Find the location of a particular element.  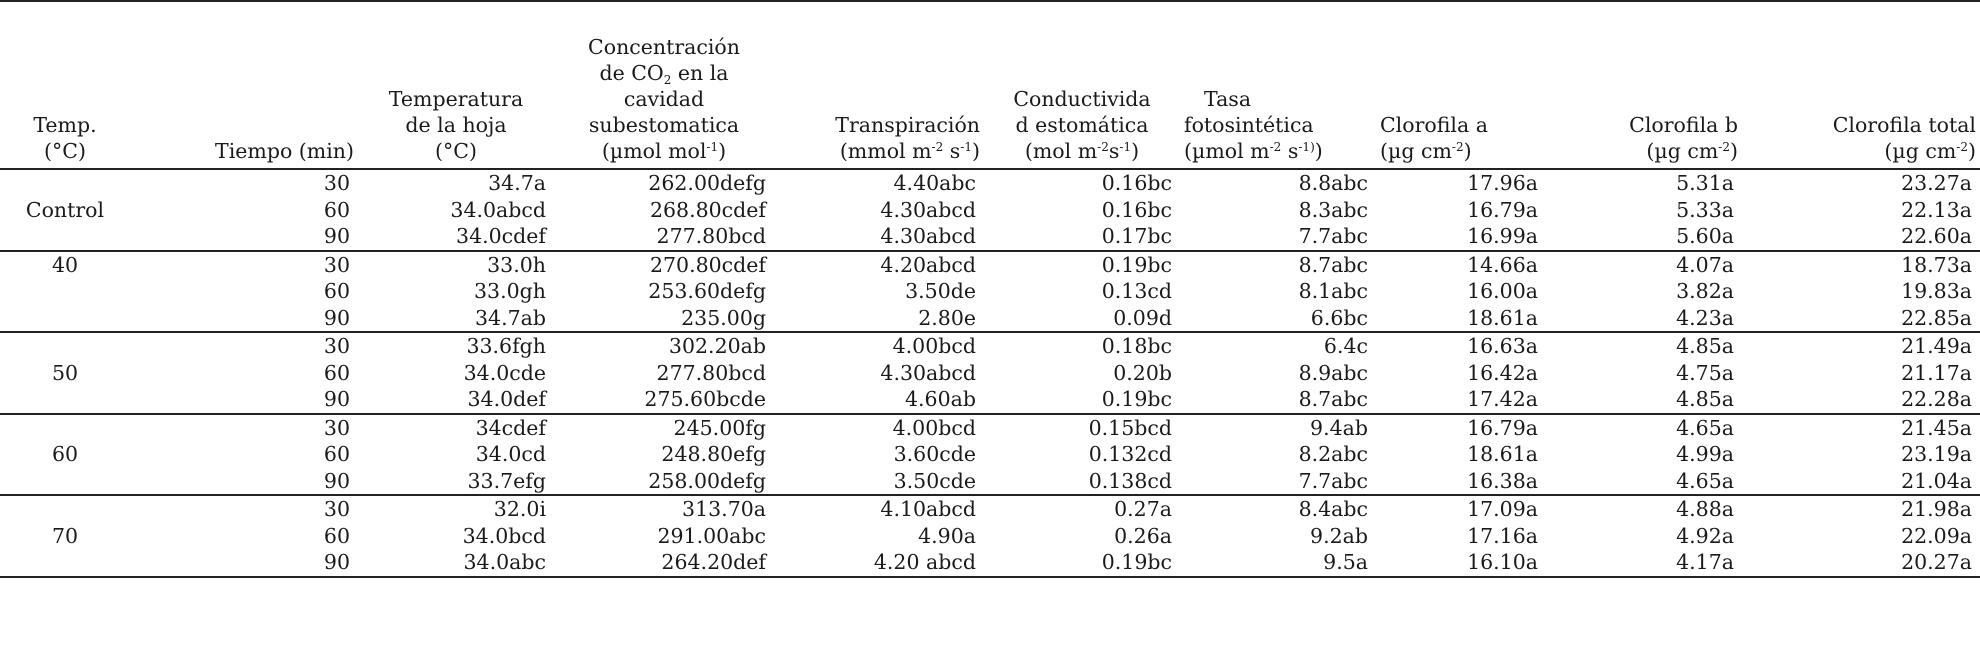

header-line: (µmol m-2 s-1)) is located at coordinates (1278, 151).